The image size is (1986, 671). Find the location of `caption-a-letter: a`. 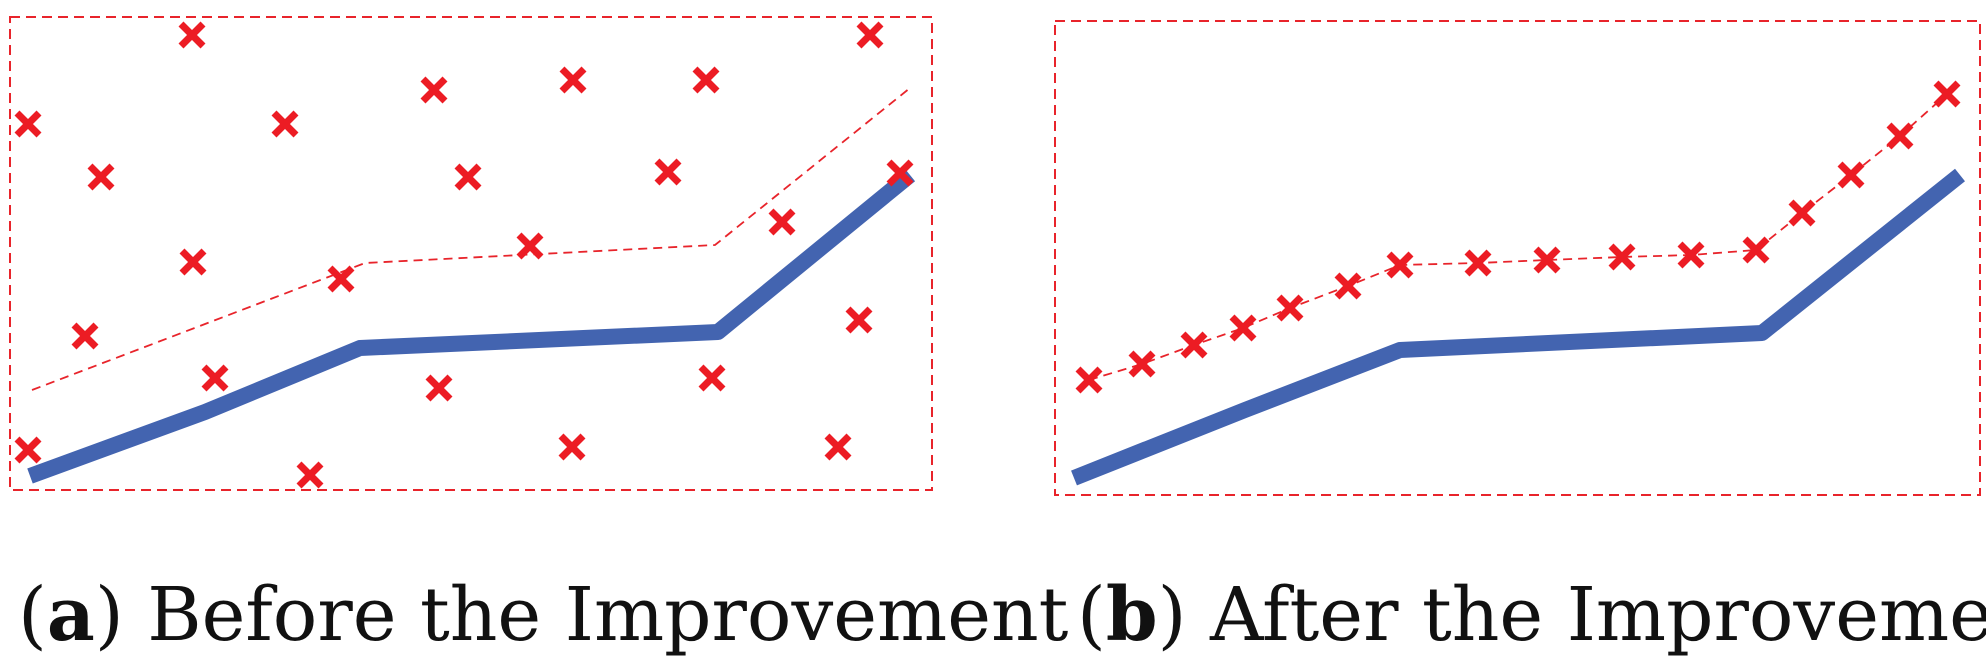

caption-a-letter: a is located at coordinates (71, 615).